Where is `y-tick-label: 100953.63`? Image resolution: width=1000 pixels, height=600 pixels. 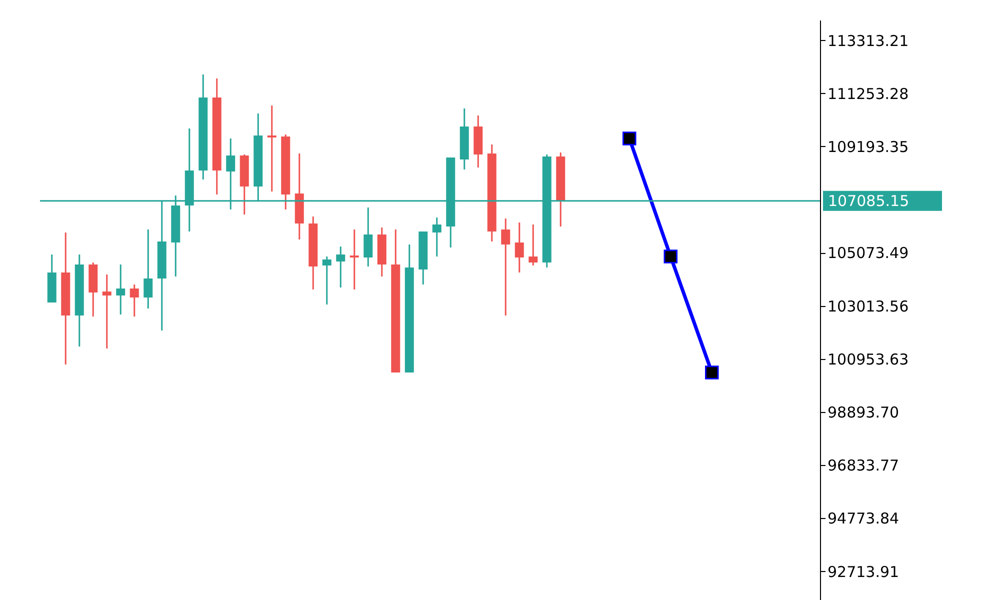 y-tick-label: 100953.63 is located at coordinates (868, 359).